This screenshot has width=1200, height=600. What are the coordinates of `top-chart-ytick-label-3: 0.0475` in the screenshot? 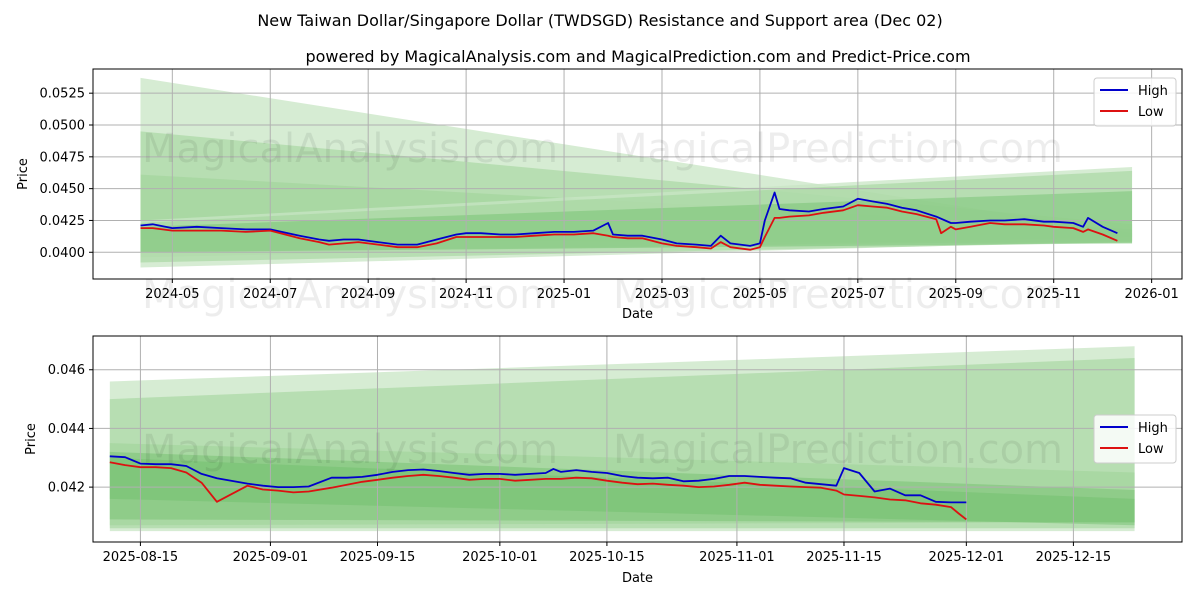 It's located at (63, 157).